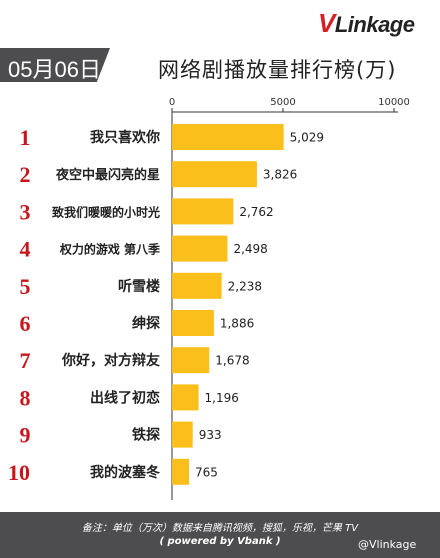  I want to click on category-label: 我的波塞冬, so click(125, 472).